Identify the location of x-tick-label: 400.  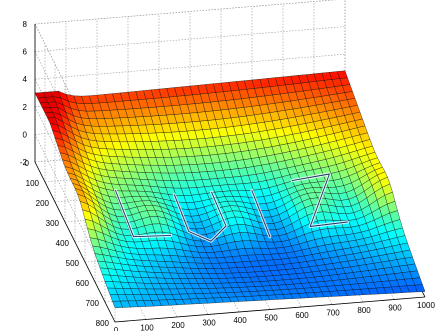
(240, 320).